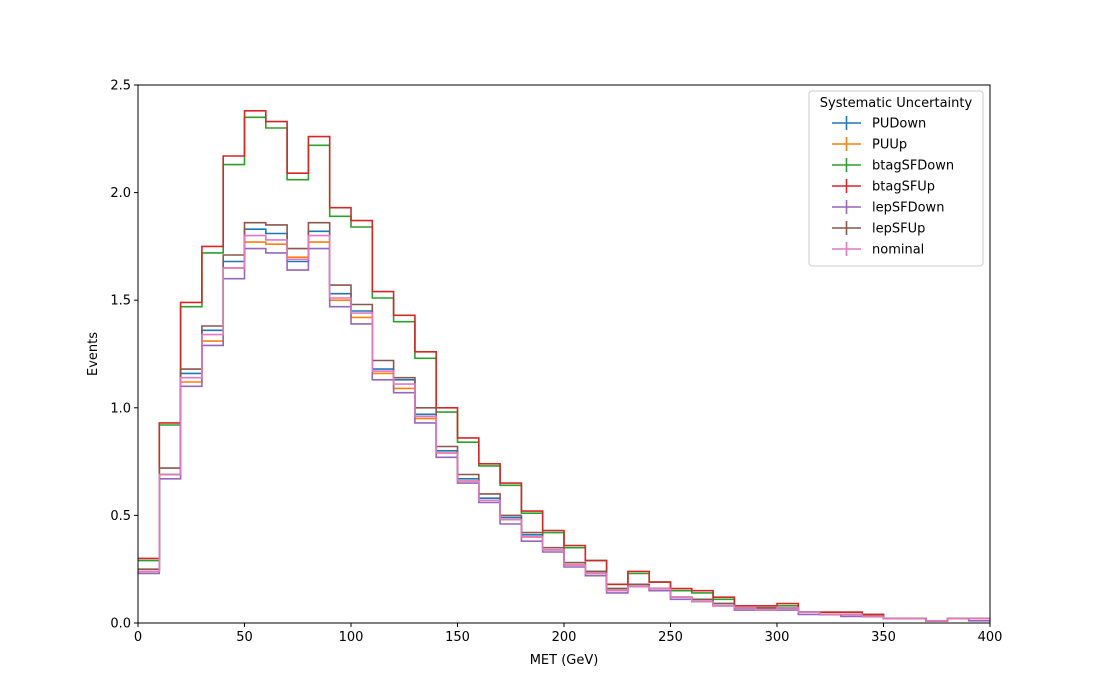 This screenshot has width=1100, height=700. Describe the element at coordinates (913, 166) in the screenshot. I see `legend-label-btagSFDown: btagSFDown` at that location.